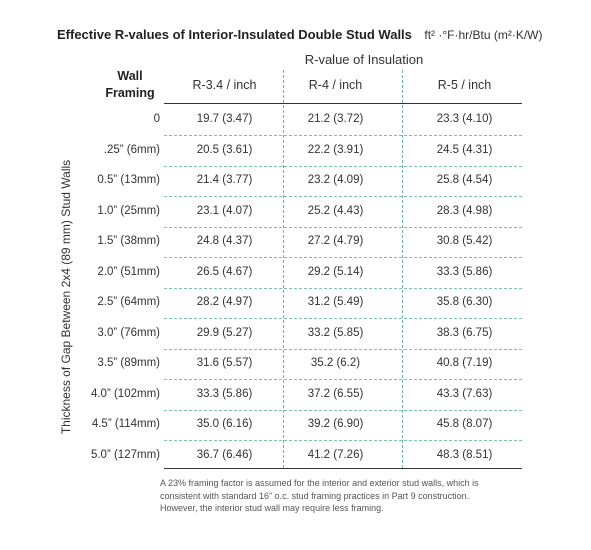 This screenshot has width=591, height=550. Describe the element at coordinates (335, 149) in the screenshot. I see `table-cell: 22.2 (3.91)` at that location.